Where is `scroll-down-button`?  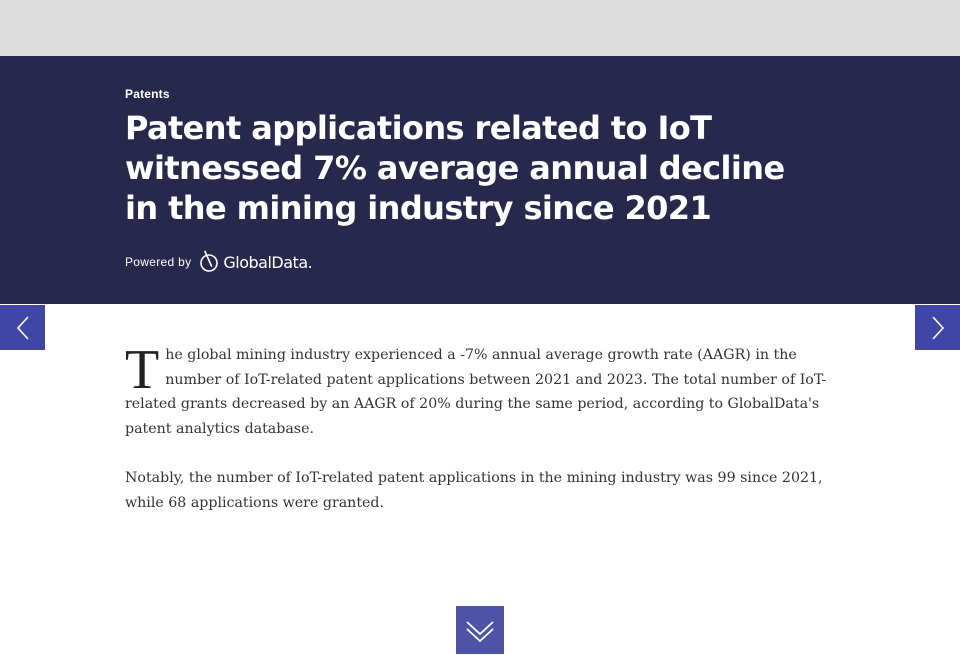
scroll-down-button is located at coordinates (480, 630).